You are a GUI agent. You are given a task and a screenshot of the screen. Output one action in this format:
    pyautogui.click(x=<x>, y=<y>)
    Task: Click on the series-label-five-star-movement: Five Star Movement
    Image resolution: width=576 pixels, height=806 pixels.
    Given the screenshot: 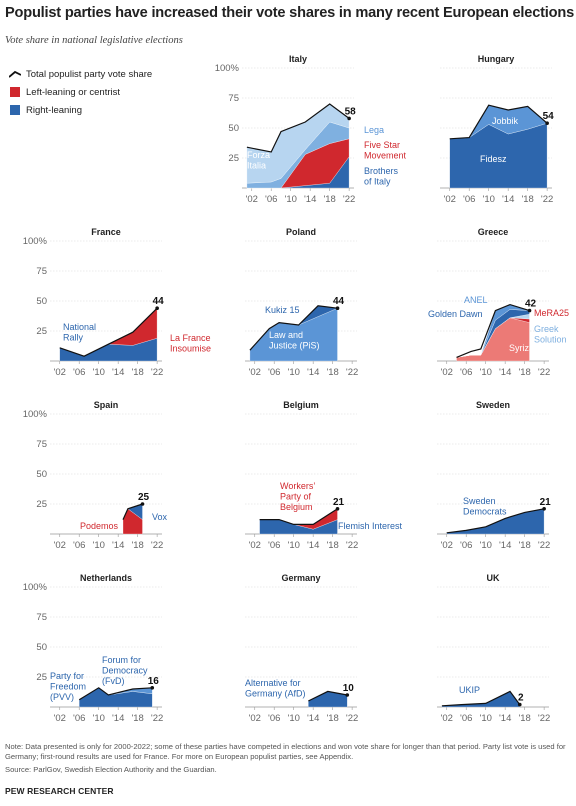 What is the action you would take?
    pyautogui.click(x=385, y=150)
    